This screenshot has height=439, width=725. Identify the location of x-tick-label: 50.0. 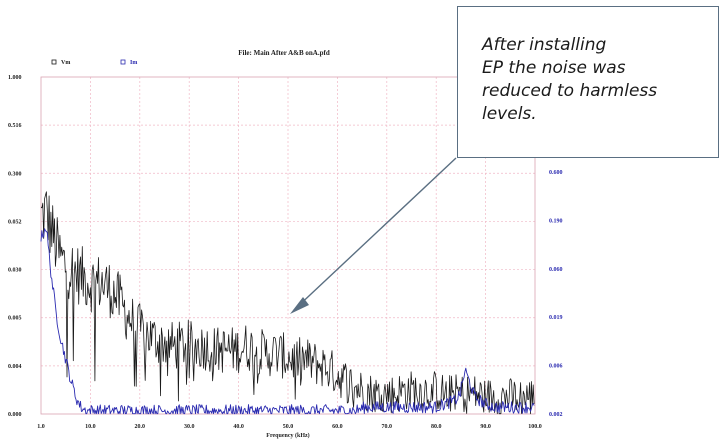
(288, 427).